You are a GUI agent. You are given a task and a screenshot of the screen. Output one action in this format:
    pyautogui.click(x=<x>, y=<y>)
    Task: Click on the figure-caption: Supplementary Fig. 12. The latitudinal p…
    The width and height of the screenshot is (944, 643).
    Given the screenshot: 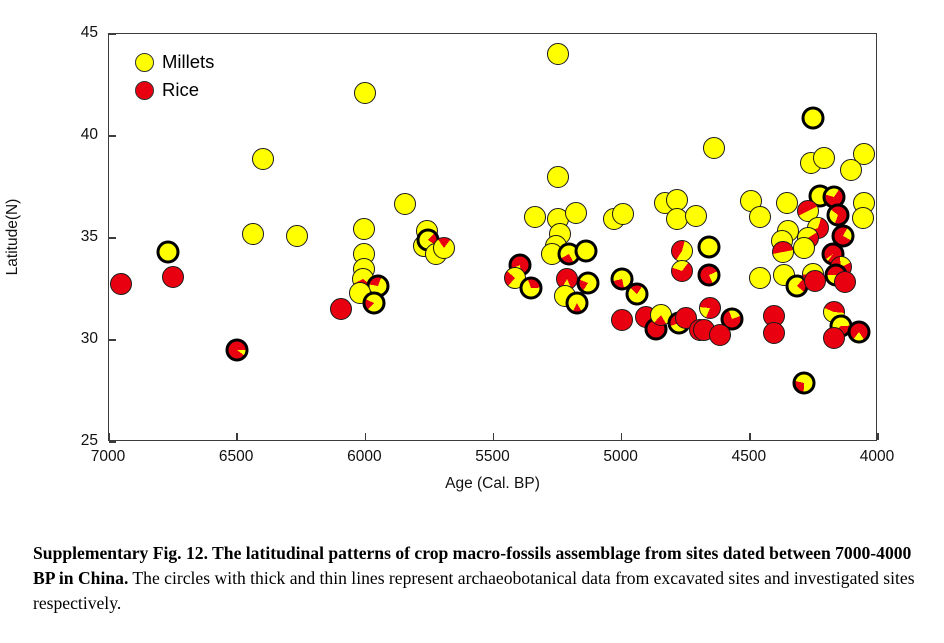 What is the action you would take?
    pyautogui.click(x=477, y=578)
    